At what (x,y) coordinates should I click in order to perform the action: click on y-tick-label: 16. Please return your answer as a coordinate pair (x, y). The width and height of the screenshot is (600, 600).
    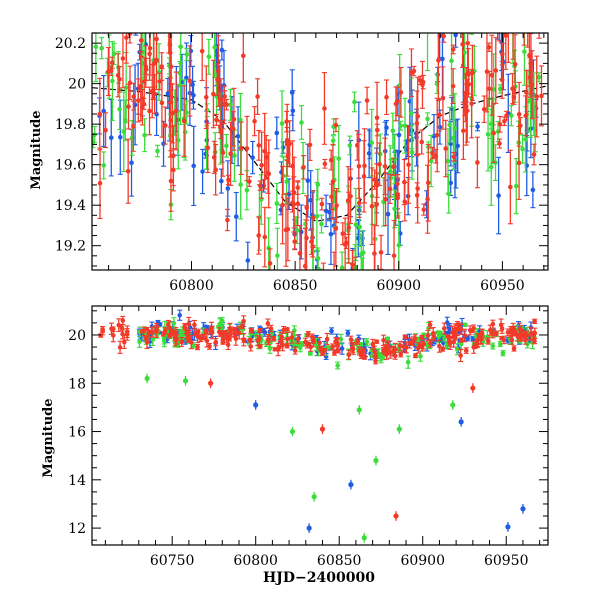
    Looking at the image, I should click on (77, 433).